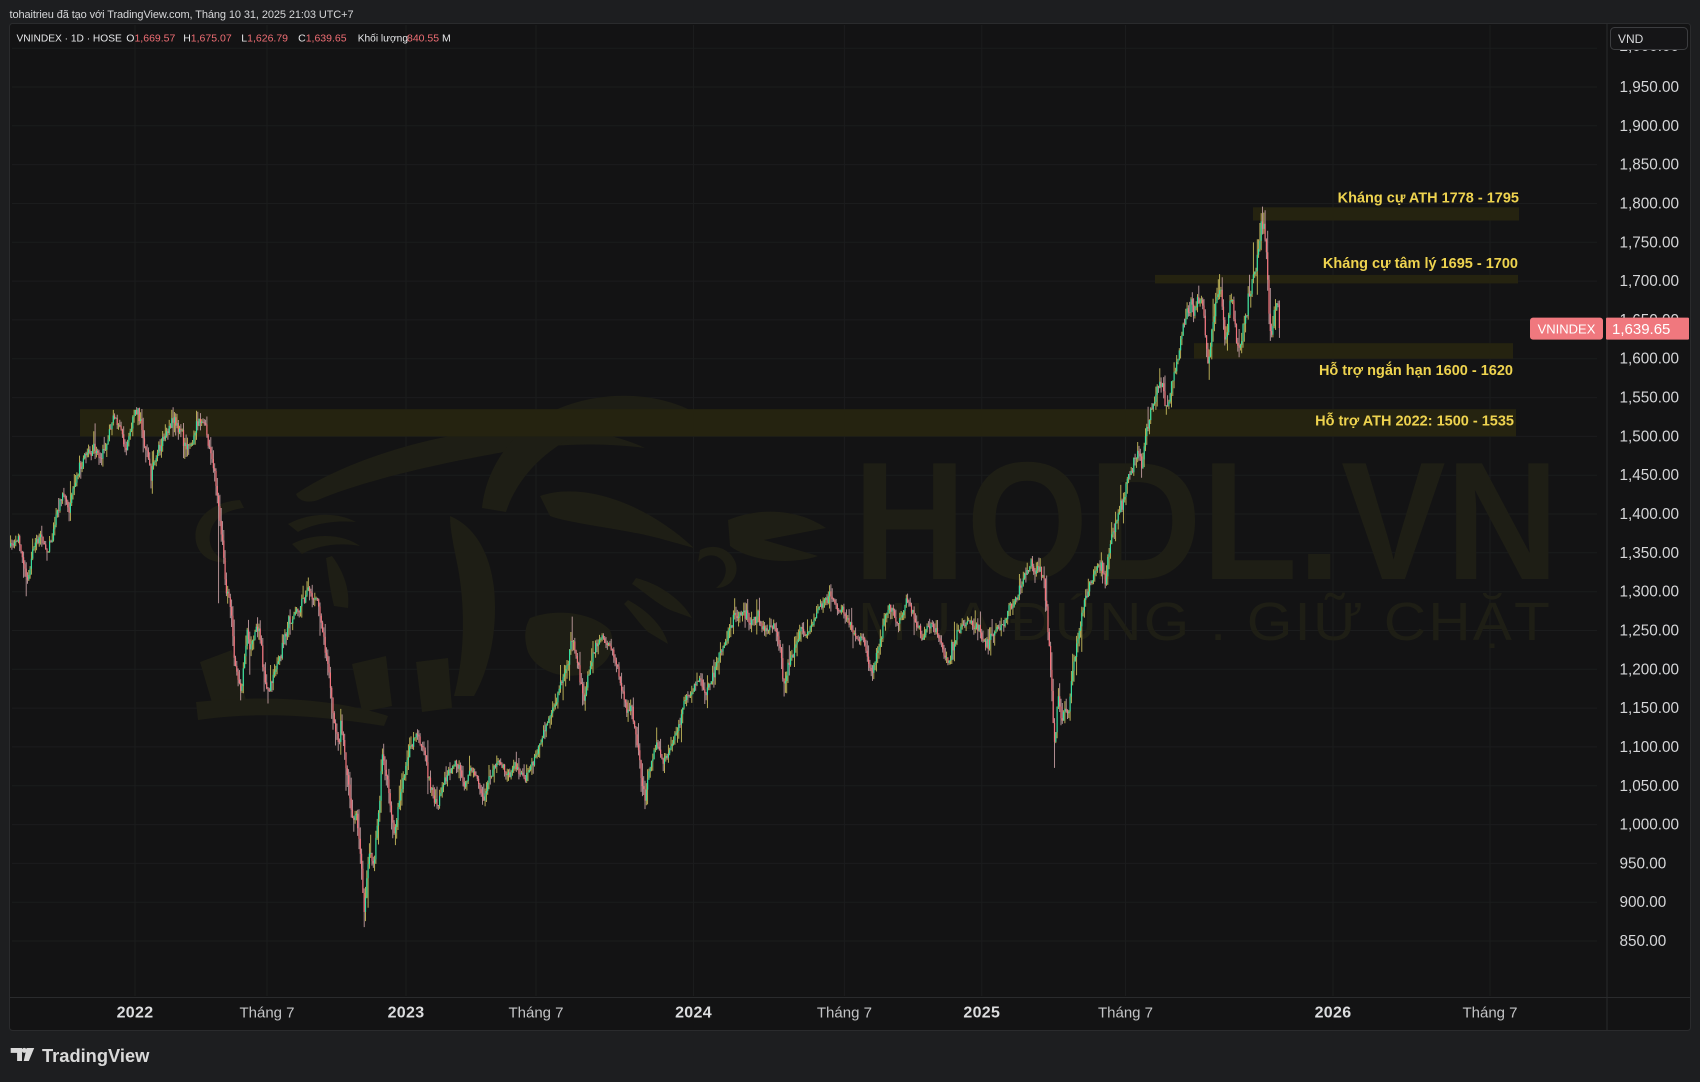 This screenshot has width=1700, height=1082. I want to click on svg-text: 1,100.00, so click(1650, 747).